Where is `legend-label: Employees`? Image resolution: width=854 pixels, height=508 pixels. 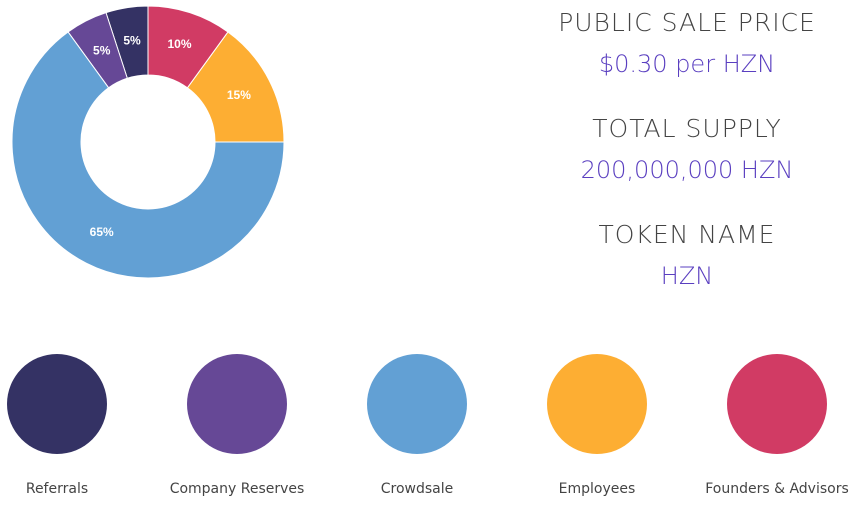
legend-label: Employees is located at coordinates (597, 489).